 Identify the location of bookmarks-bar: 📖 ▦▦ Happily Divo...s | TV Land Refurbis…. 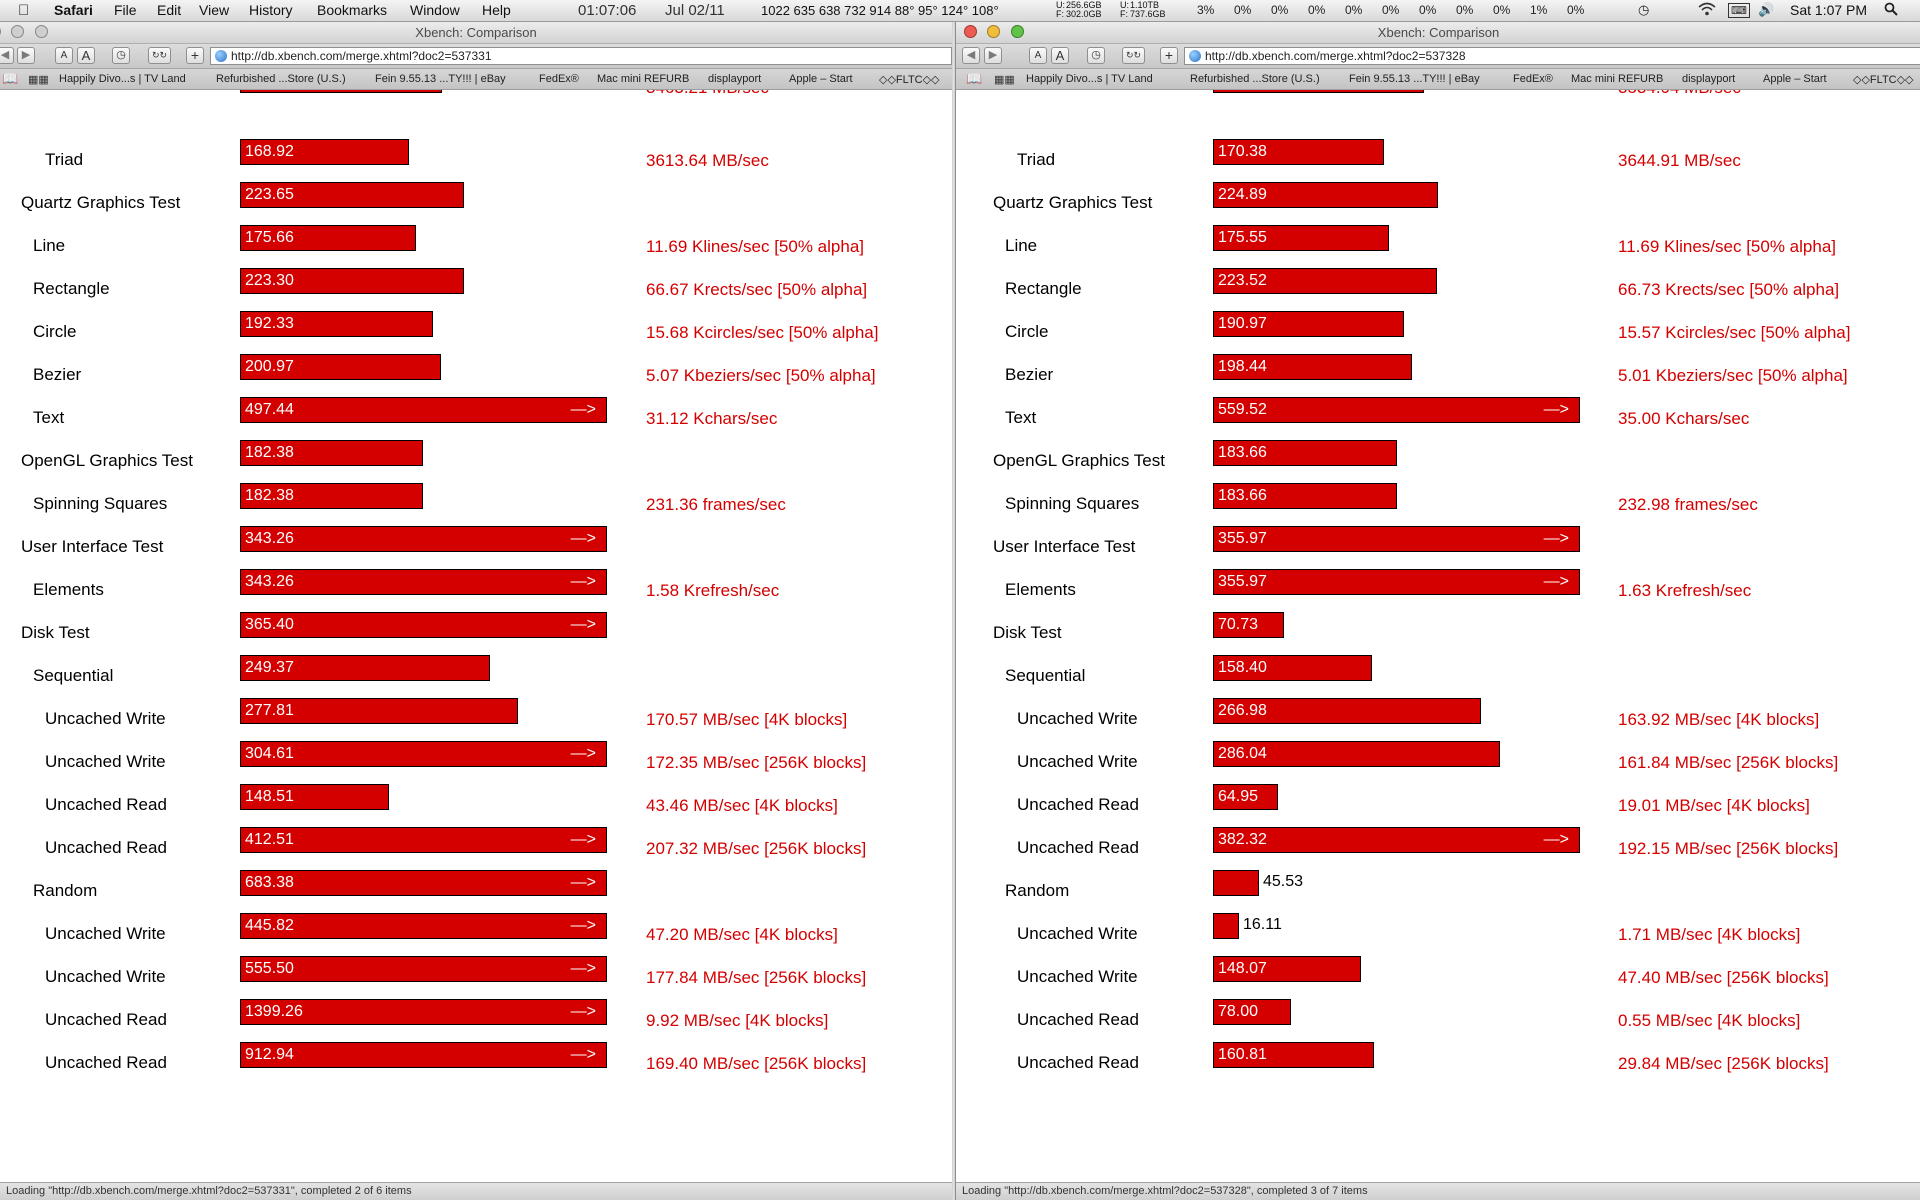
(1438, 79).